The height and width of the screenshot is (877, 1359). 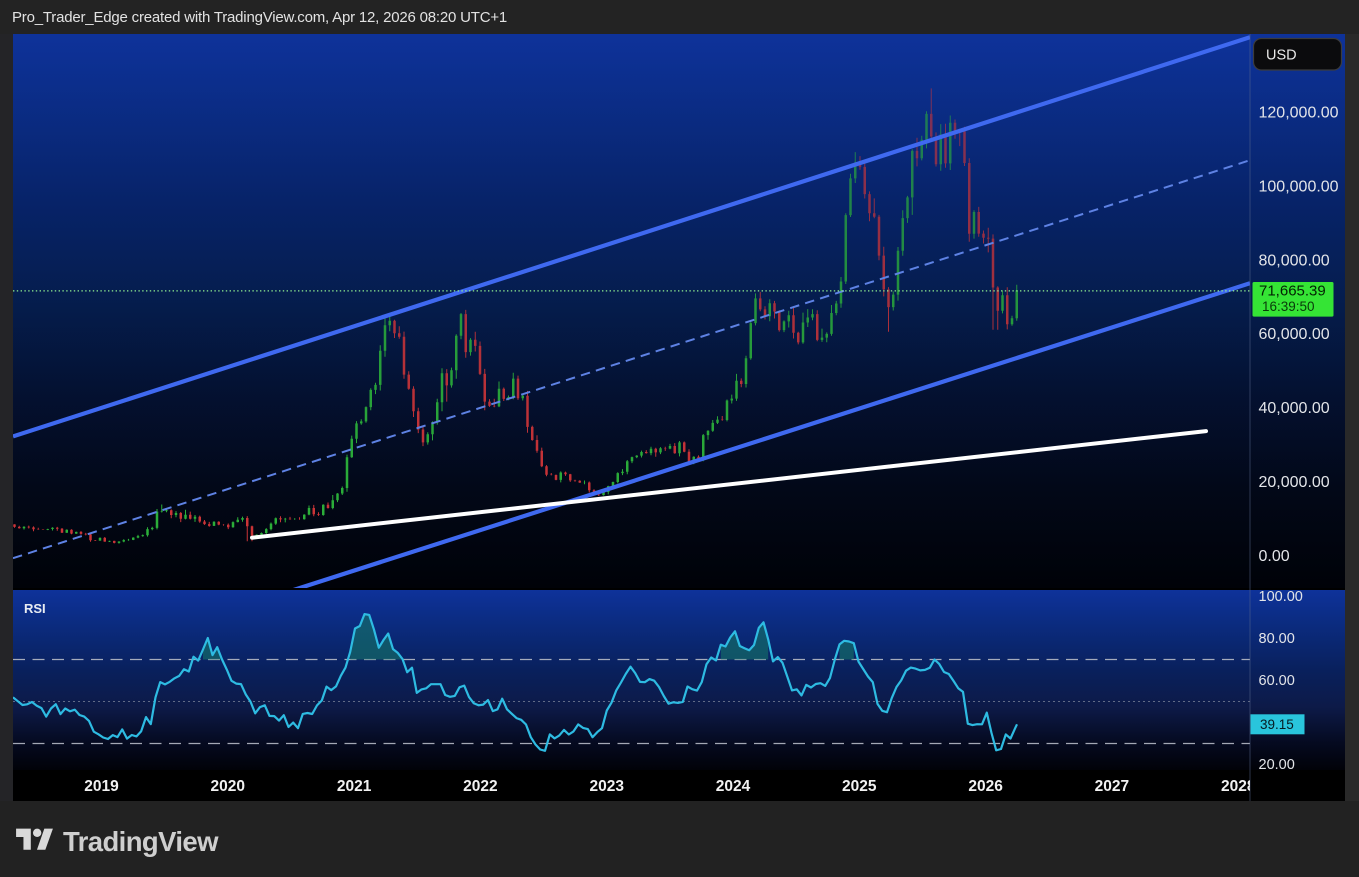 What do you see at coordinates (733, 786) in the screenshot?
I see `svg-text: 2024` at bounding box center [733, 786].